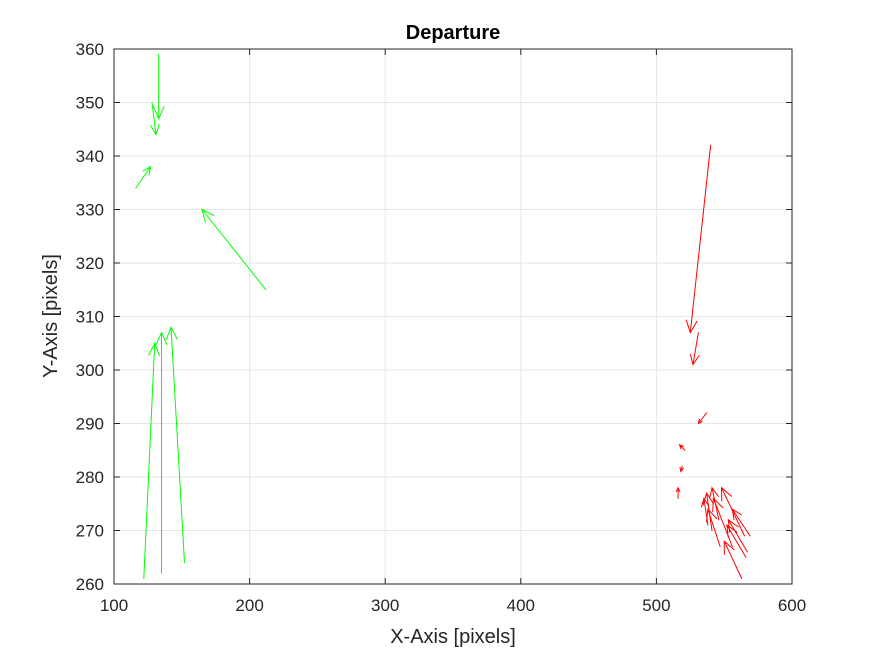  What do you see at coordinates (51, 316) in the screenshot?
I see `y-axis-title: Y-Axis [pixels]` at bounding box center [51, 316].